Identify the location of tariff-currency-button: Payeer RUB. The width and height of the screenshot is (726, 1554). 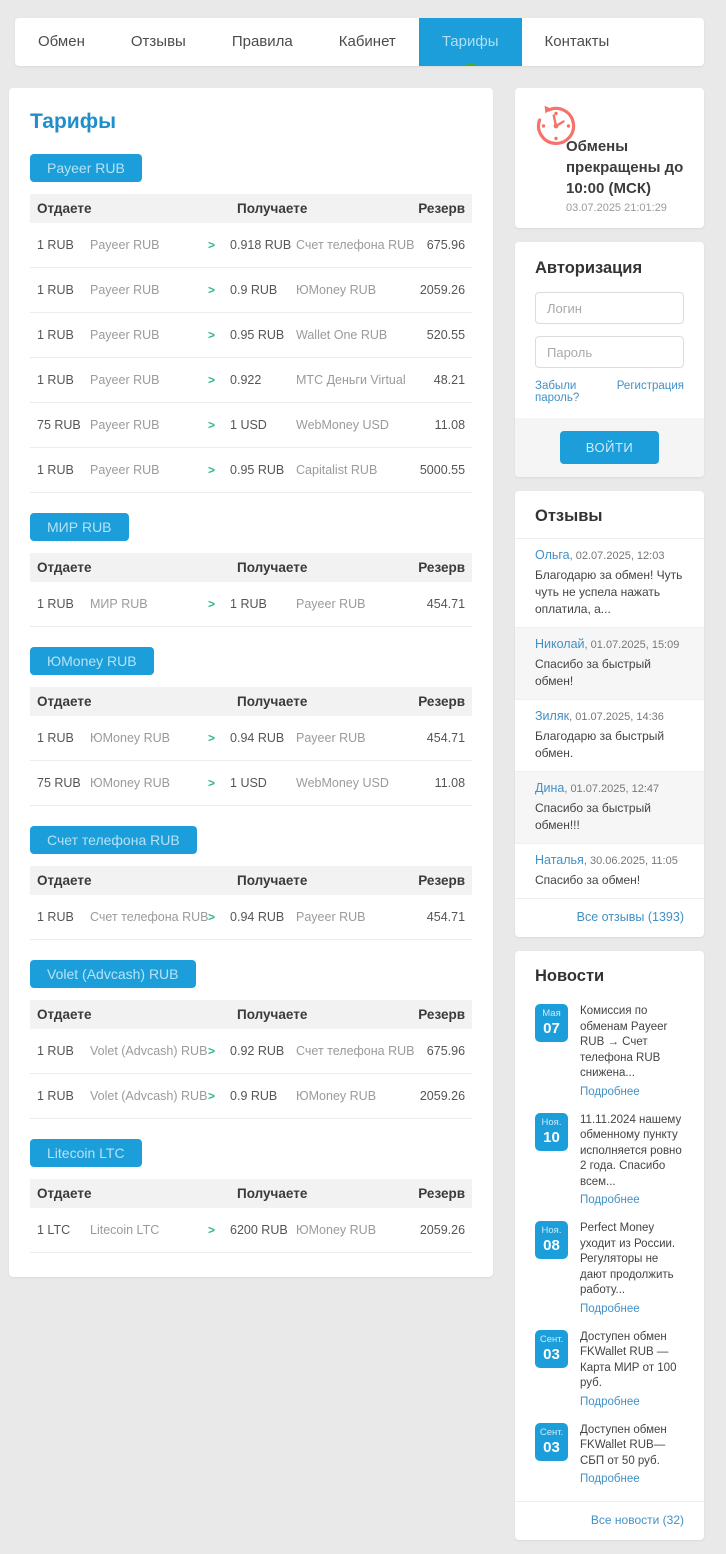
(86, 168).